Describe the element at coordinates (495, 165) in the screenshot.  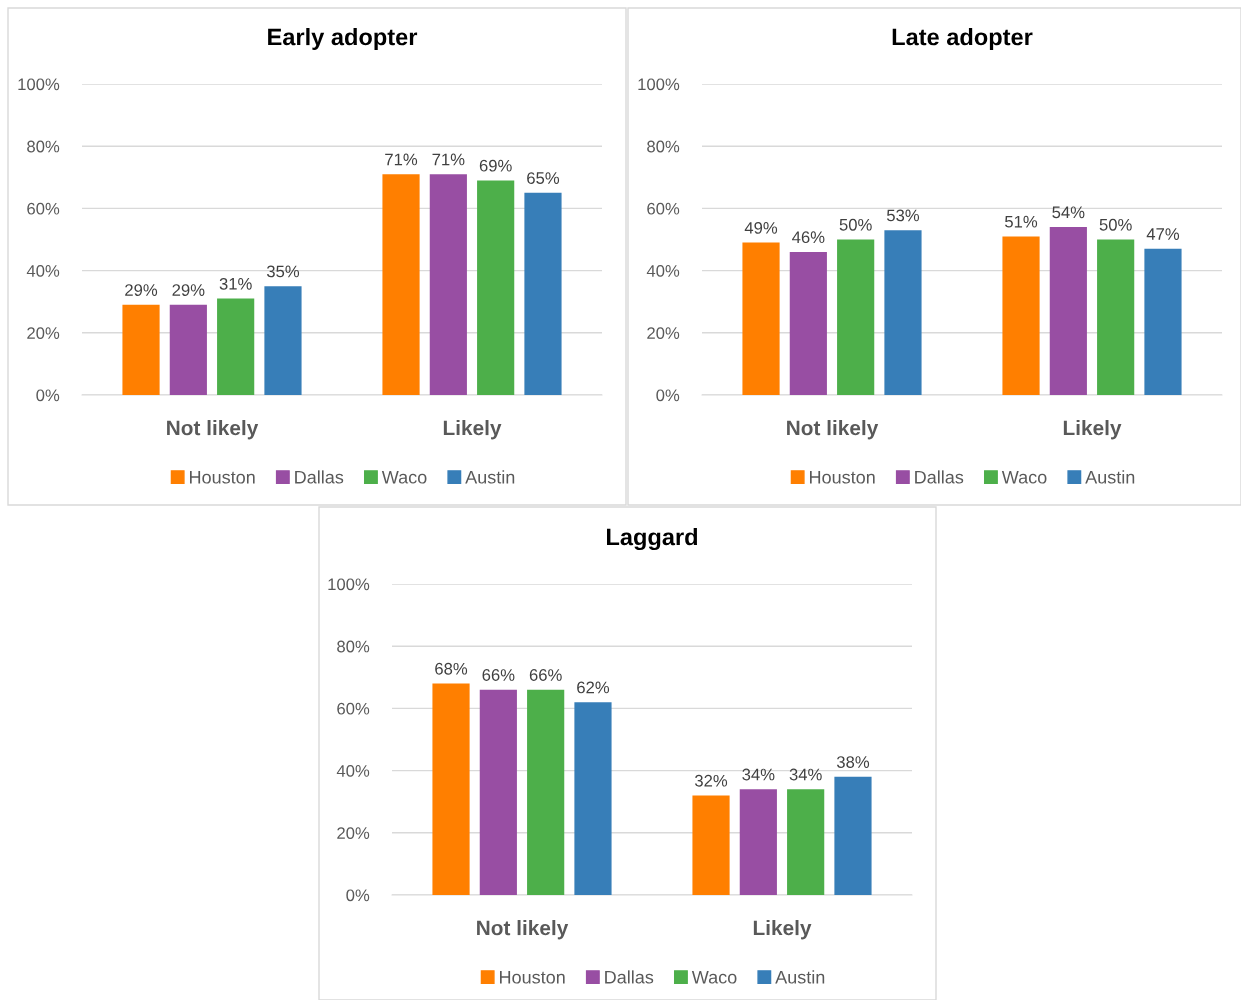
I see `data-label: 69%` at that location.